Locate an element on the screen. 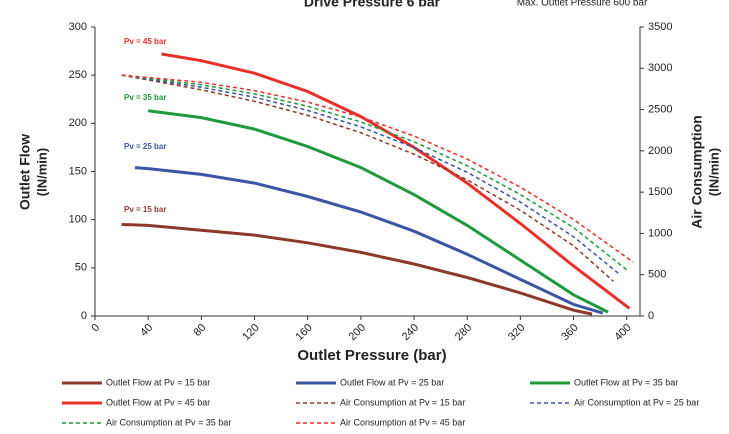  y-tick-label: 250 is located at coordinates (78, 75).